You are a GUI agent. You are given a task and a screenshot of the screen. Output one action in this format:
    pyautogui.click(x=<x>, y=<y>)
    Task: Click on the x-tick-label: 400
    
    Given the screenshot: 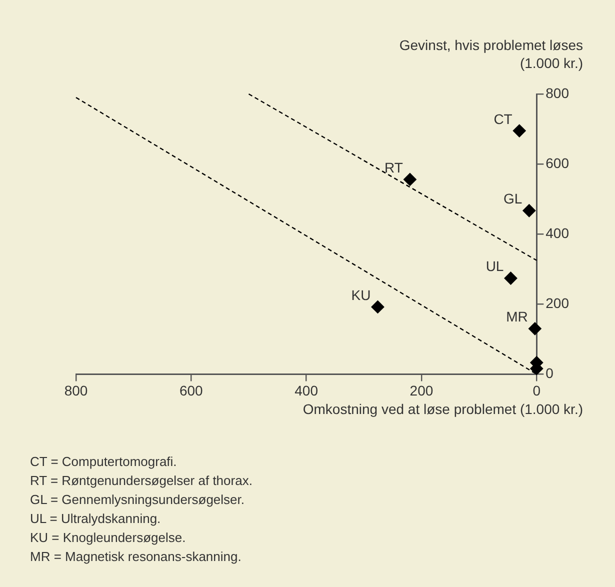 What is the action you would take?
    pyautogui.click(x=306, y=390)
    